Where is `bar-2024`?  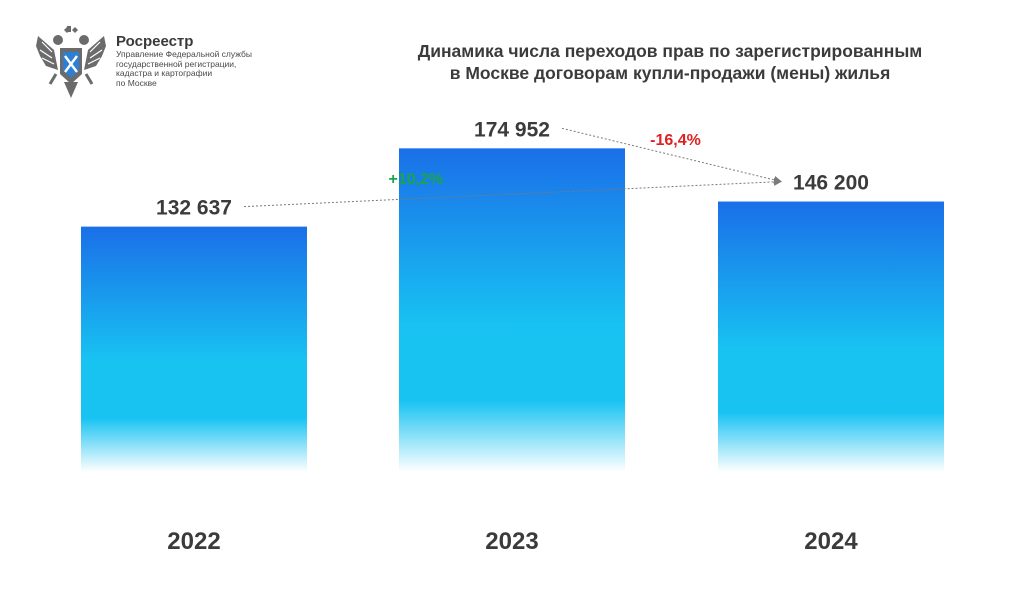 bar-2024 is located at coordinates (831, 336).